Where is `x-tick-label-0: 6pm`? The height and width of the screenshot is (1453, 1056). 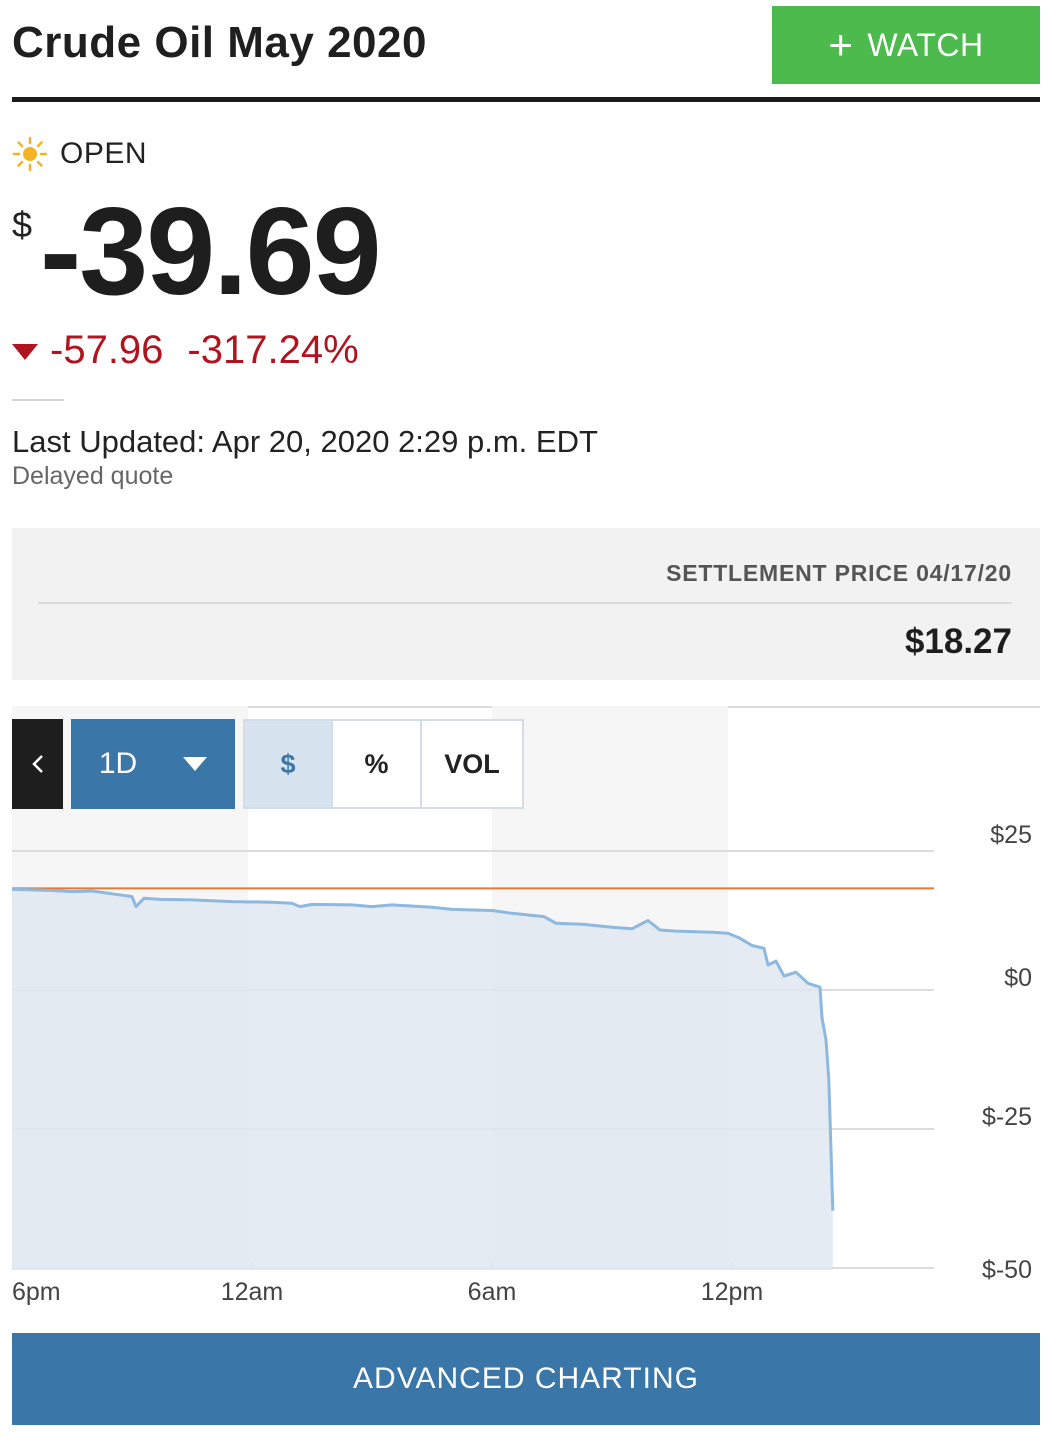
x-tick-label-0: 6pm is located at coordinates (36, 1292).